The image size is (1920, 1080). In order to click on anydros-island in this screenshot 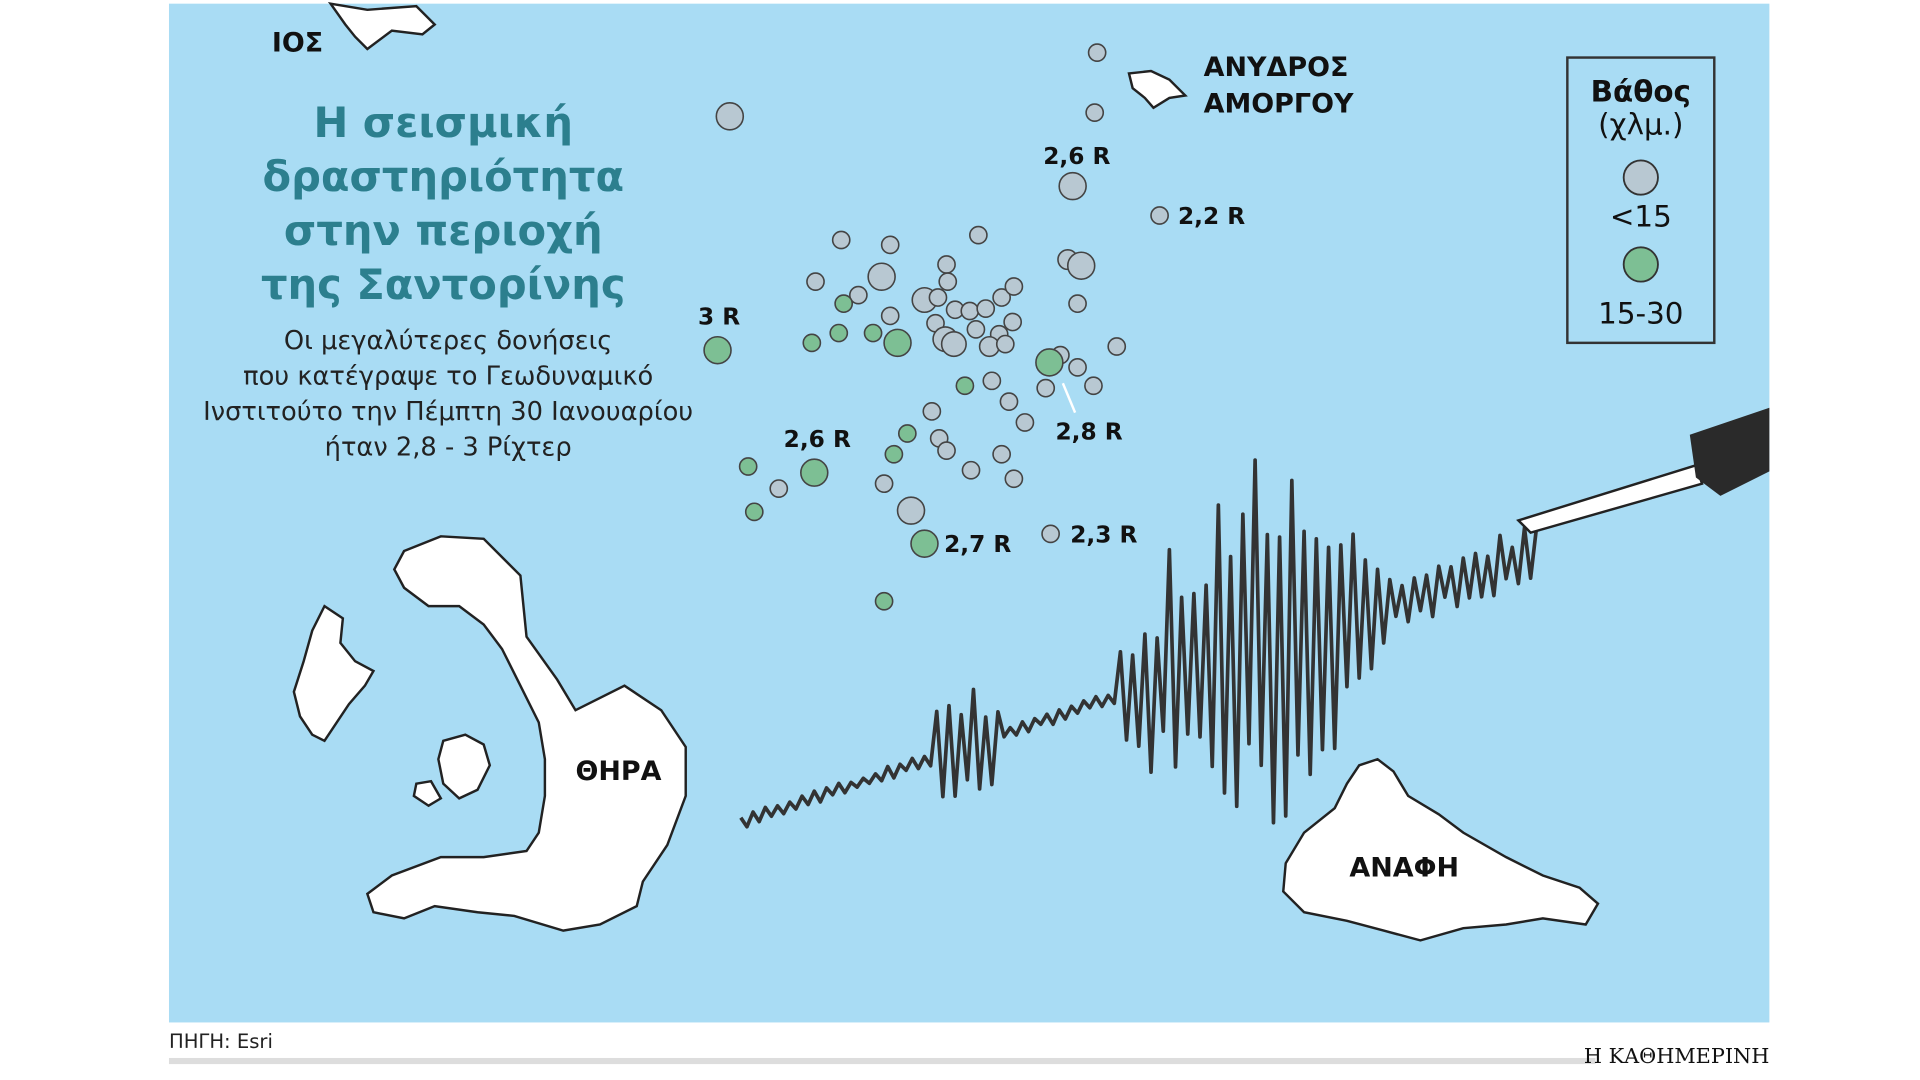, I will do `click(1157, 89)`.